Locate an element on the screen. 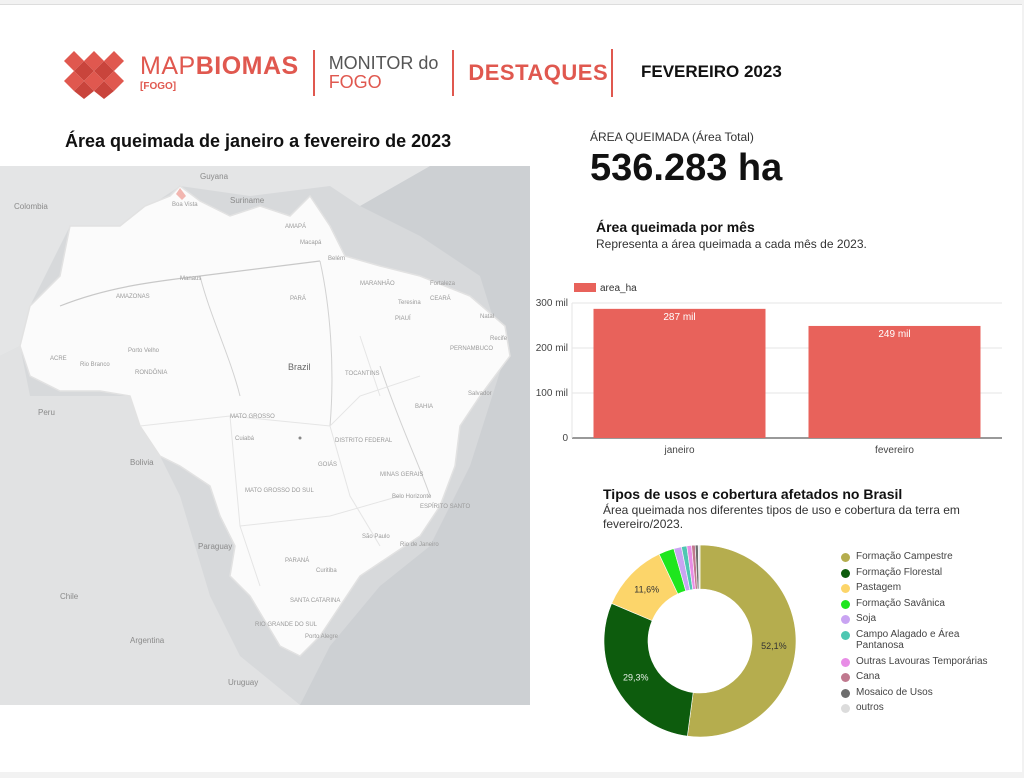 This screenshot has width=1024, height=778. legend-item: Mosaico de Usos is located at coordinates (916, 693).